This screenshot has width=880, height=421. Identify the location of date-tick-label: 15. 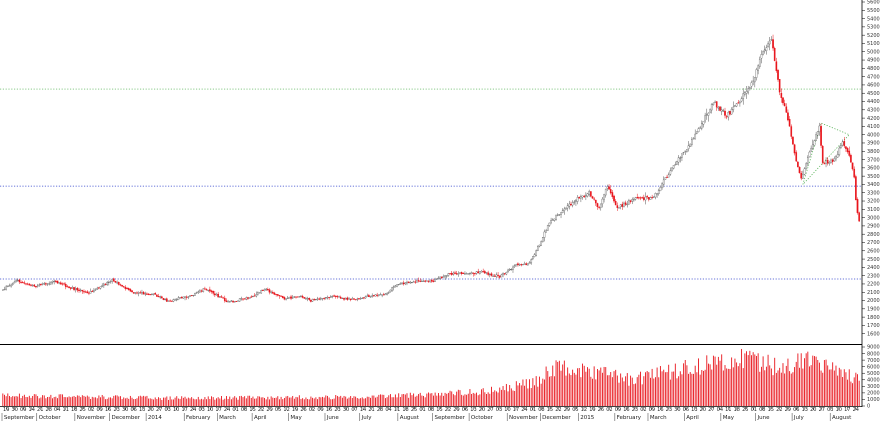
(550, 410).